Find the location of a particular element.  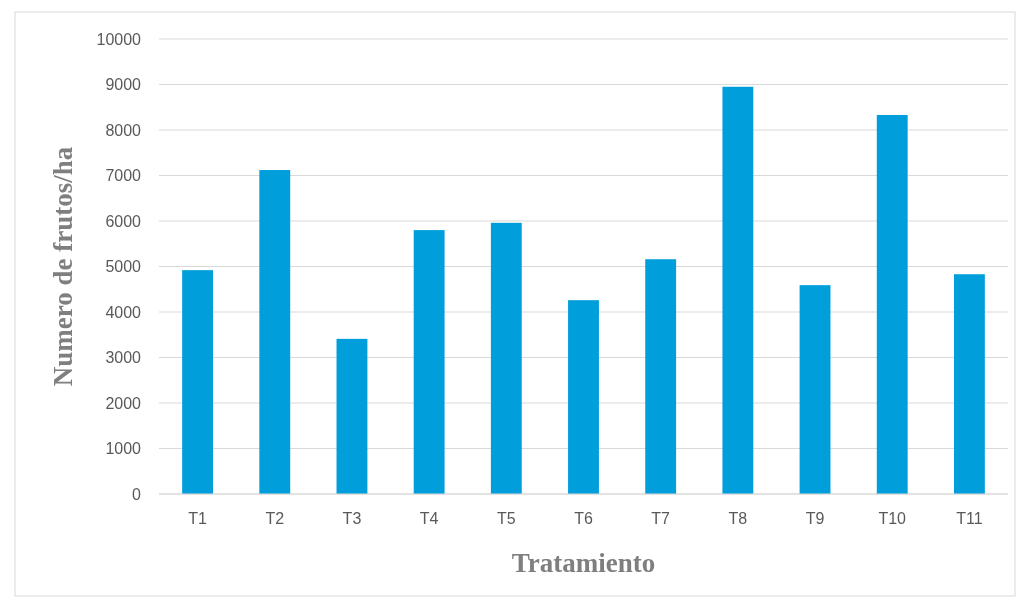

y-tick-label: 2000 is located at coordinates (123, 403).